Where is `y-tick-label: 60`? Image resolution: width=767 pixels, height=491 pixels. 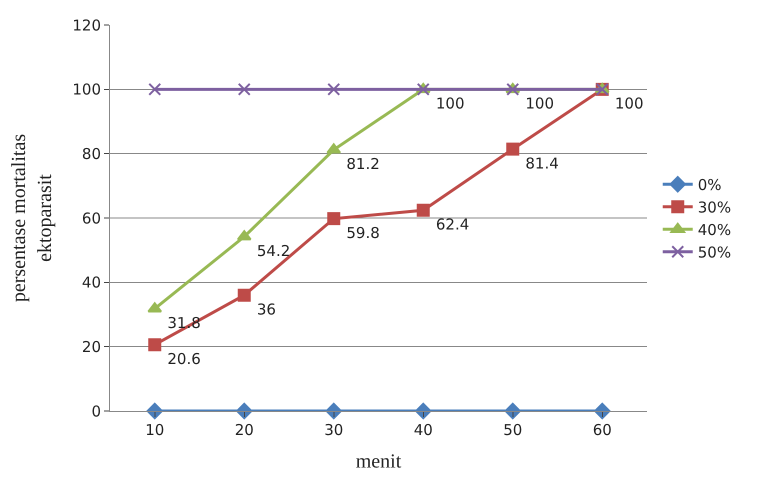 y-tick-label: 60 is located at coordinates (91, 218).